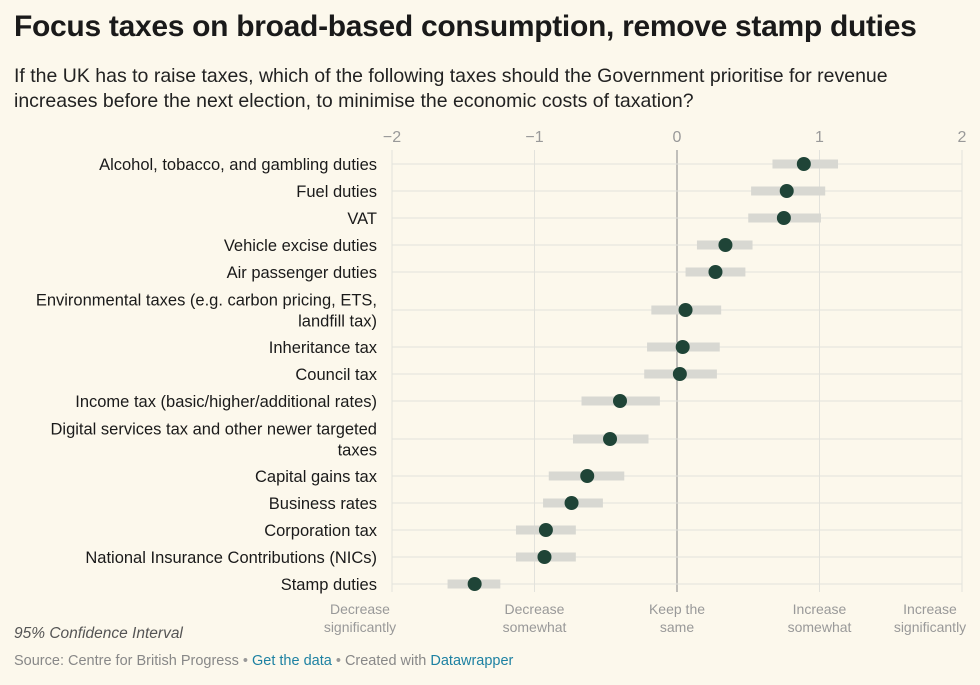 The height and width of the screenshot is (685, 980). What do you see at coordinates (291, 661) in the screenshot?
I see `get-data-link: Get the data` at bounding box center [291, 661].